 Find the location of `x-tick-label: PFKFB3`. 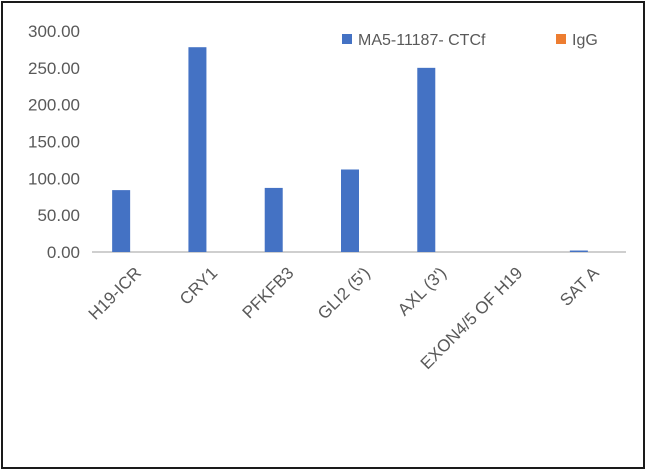

x-tick-label: PFKFB3 is located at coordinates (268, 292).